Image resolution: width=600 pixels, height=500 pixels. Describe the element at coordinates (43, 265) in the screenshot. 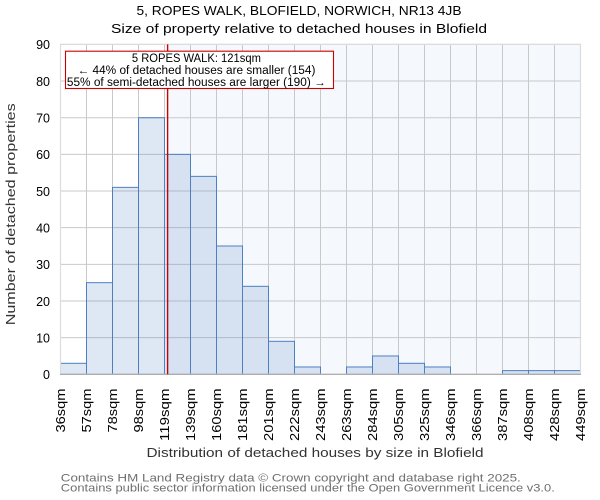

I see `svg-text: 30` at that location.